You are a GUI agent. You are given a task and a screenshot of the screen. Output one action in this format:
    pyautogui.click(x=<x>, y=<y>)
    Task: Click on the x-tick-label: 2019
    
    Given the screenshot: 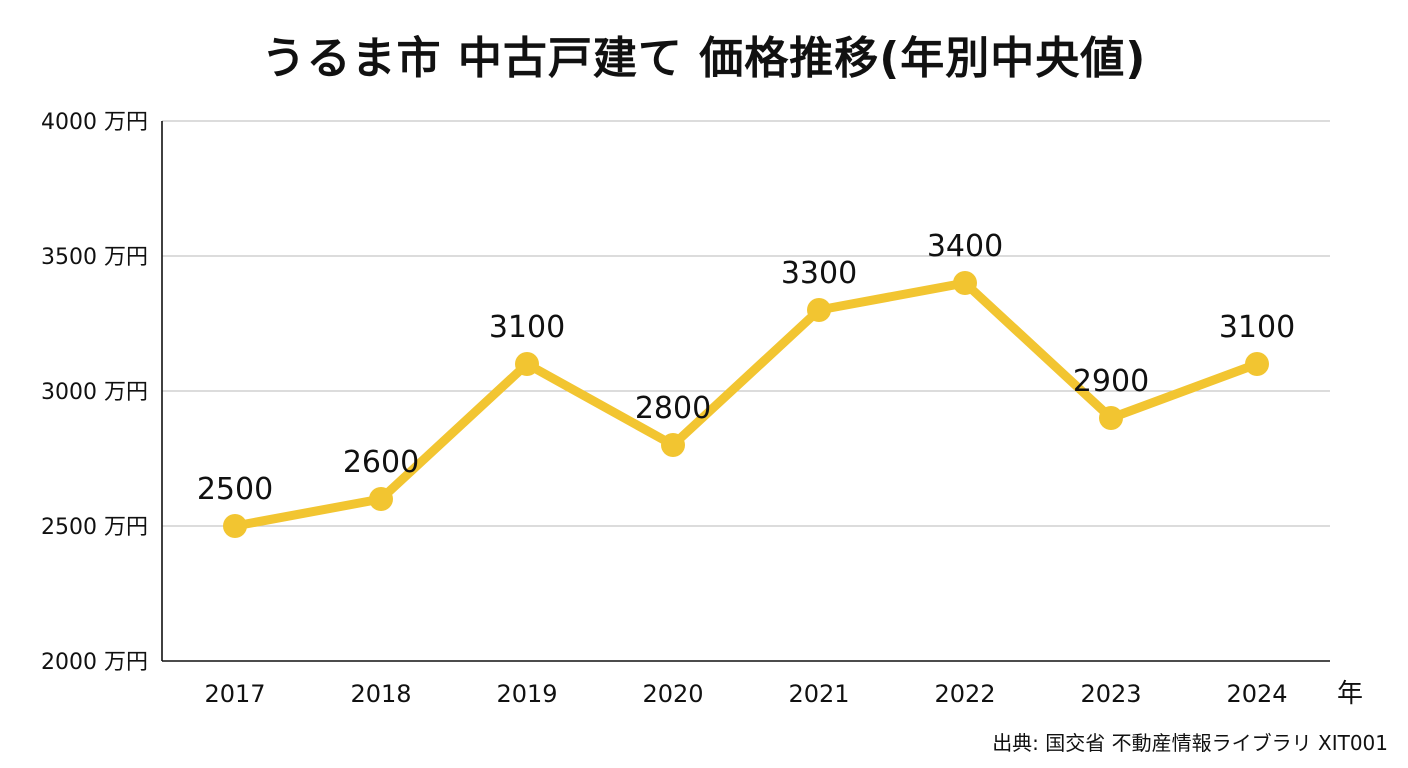 What is the action you would take?
    pyautogui.click(x=526, y=694)
    